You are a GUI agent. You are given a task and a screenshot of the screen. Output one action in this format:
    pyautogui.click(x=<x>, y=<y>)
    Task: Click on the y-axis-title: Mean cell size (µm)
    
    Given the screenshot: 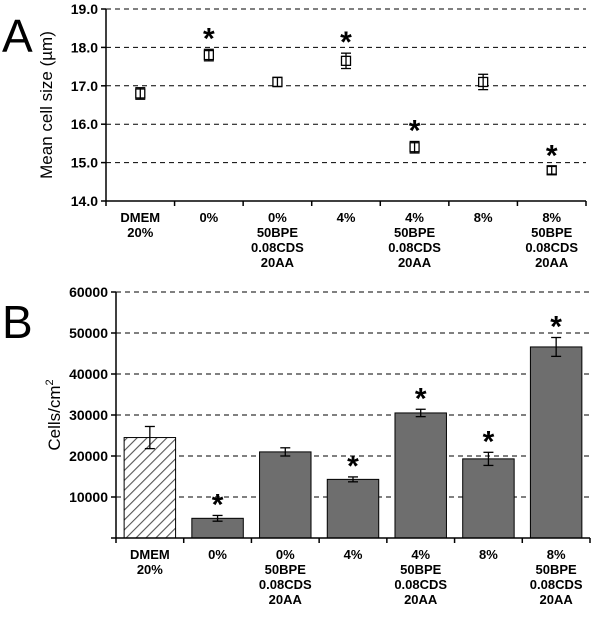 What is the action you would take?
    pyautogui.click(x=46, y=105)
    